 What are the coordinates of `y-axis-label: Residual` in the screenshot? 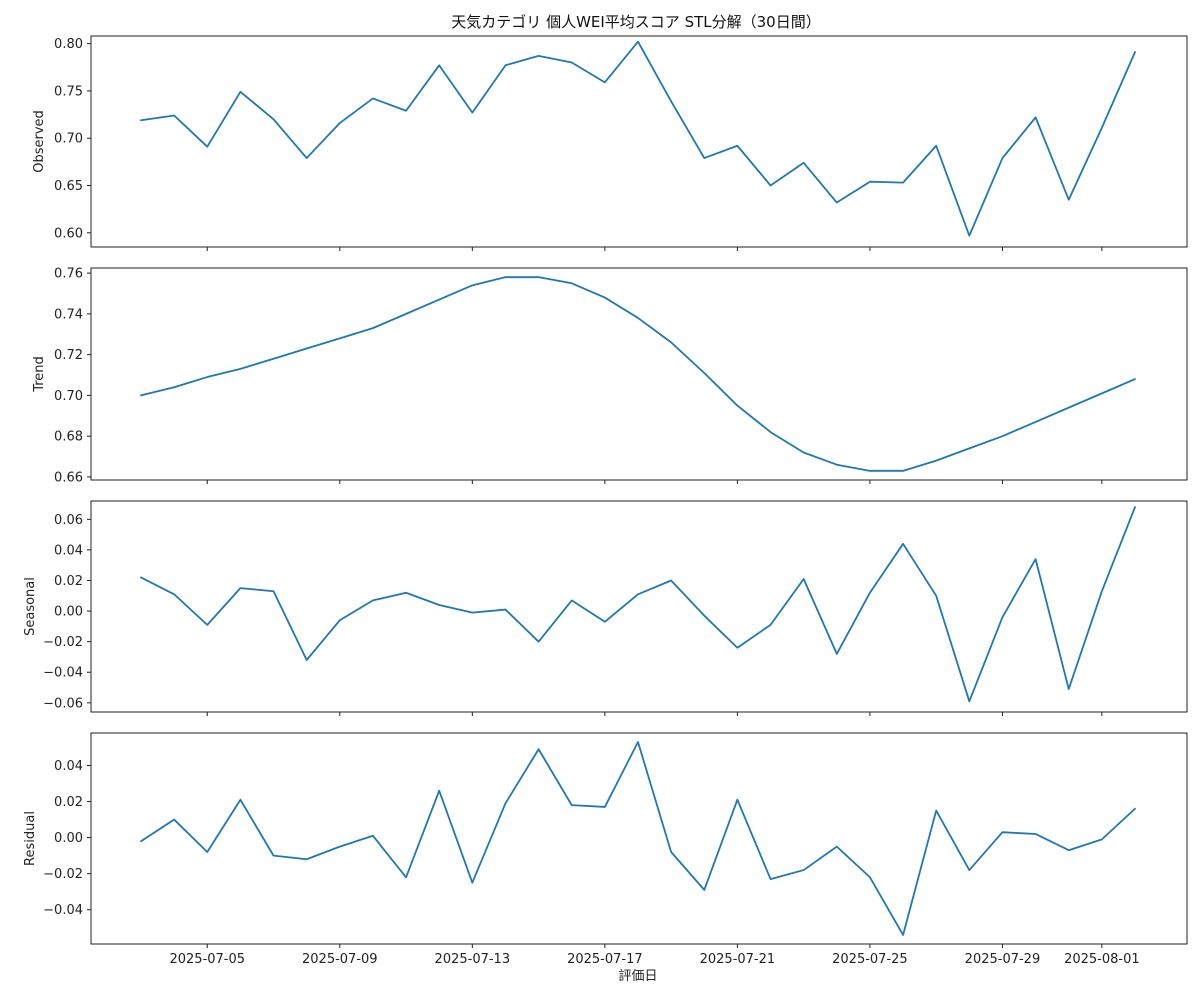 It's located at (30, 838).